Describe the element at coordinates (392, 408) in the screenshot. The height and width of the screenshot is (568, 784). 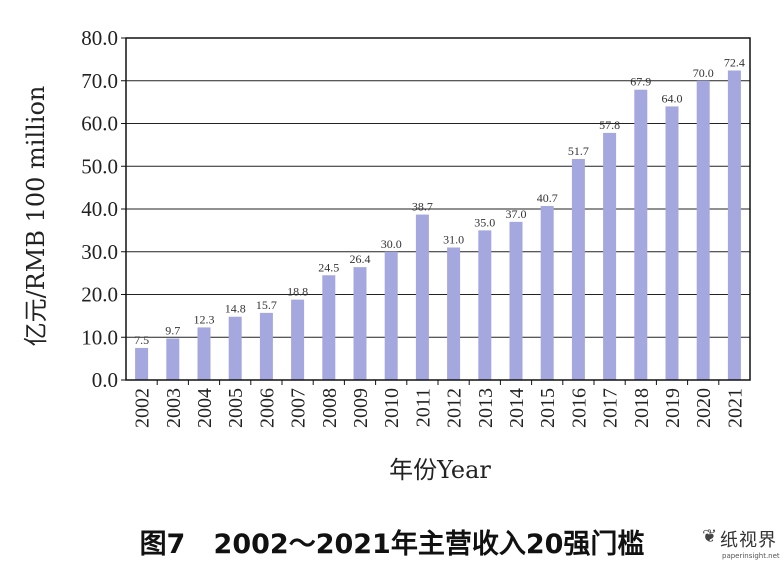
I see `x-tick-label: 2010` at that location.